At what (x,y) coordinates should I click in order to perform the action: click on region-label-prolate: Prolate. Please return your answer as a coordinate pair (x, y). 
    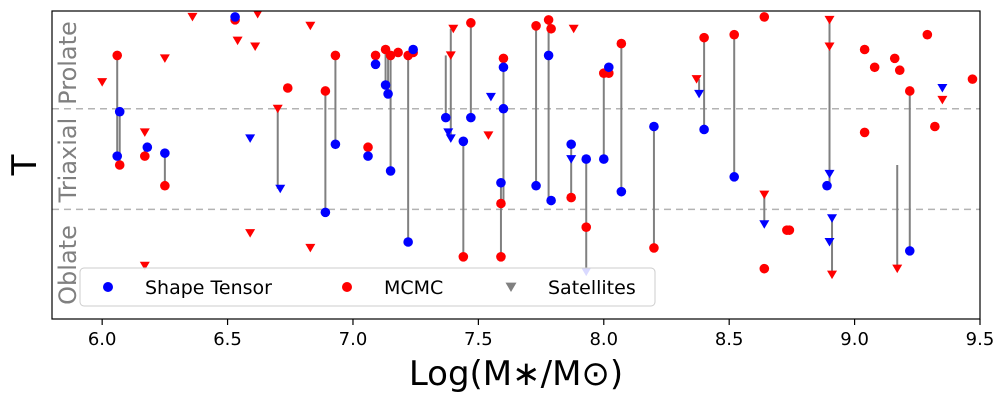
    Looking at the image, I should click on (68, 63).